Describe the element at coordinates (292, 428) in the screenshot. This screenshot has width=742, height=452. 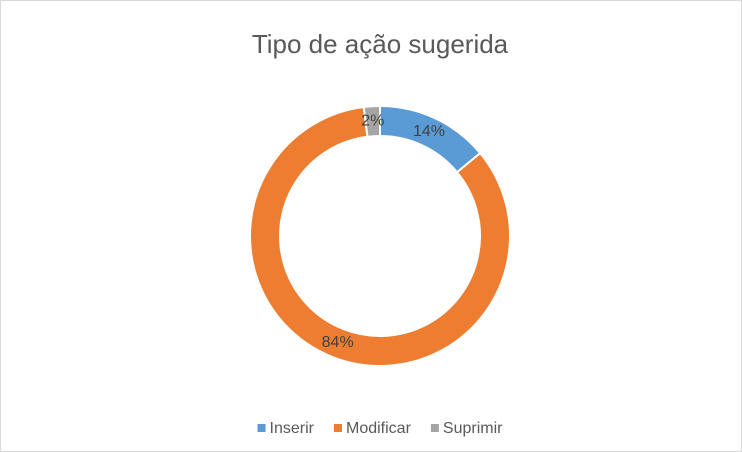
I see `legend-label: Inserir` at that location.